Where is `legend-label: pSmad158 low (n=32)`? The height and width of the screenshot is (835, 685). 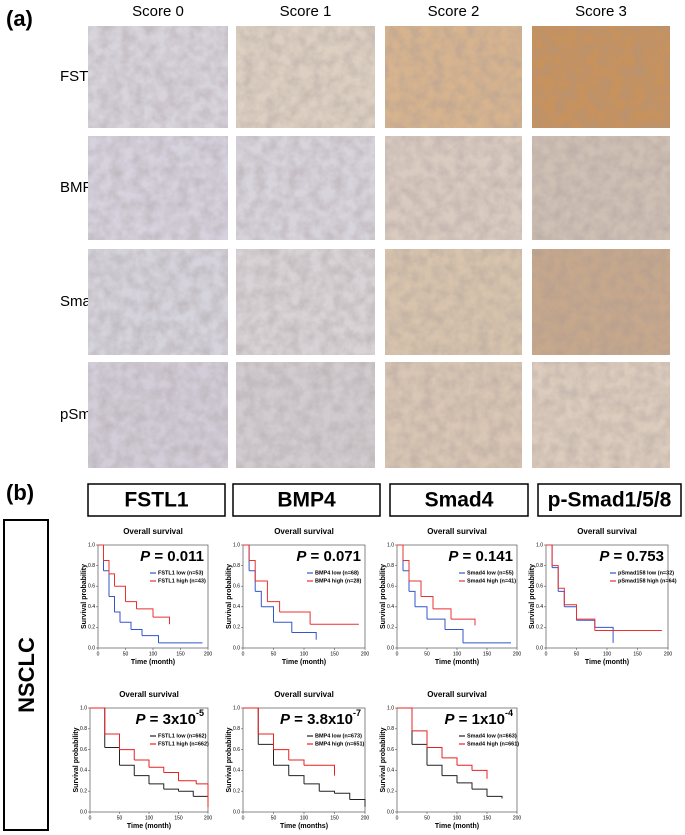 legend-label: pSmad158 low (n=32) is located at coordinates (646, 573).